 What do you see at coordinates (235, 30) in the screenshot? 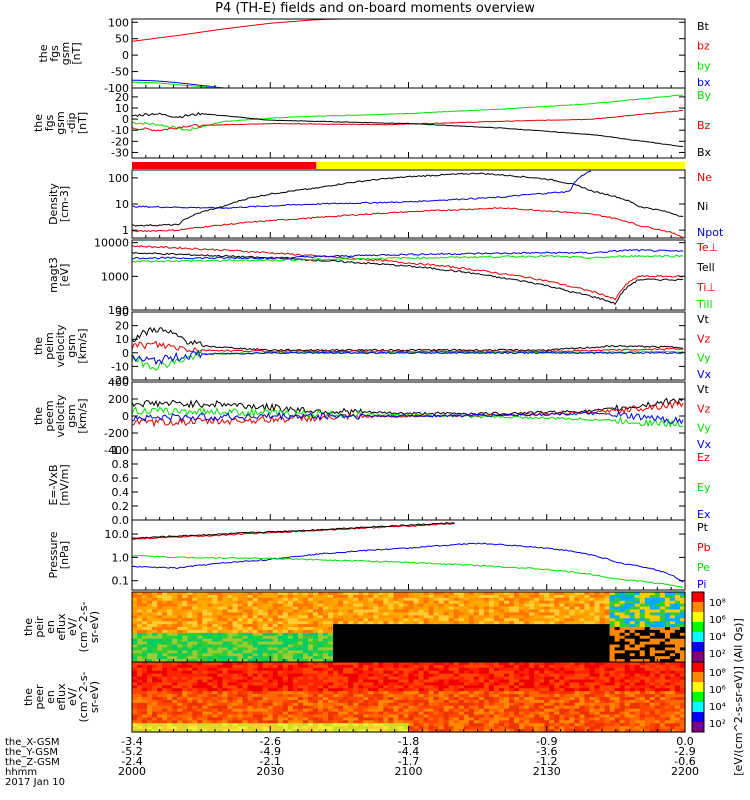
I see `series-bz` at bounding box center [235, 30].